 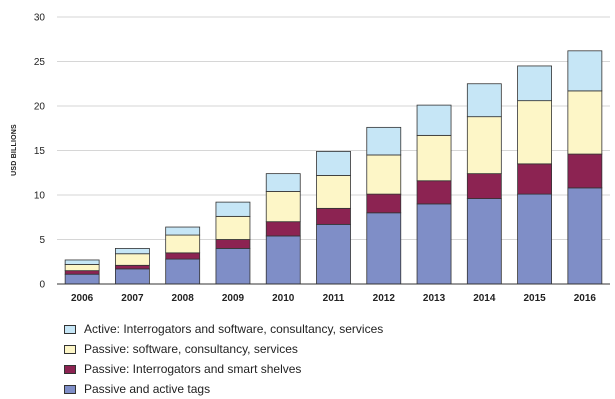 What do you see at coordinates (223, 389) in the screenshot?
I see `legend-item-tags: Passive and active tags` at bounding box center [223, 389].